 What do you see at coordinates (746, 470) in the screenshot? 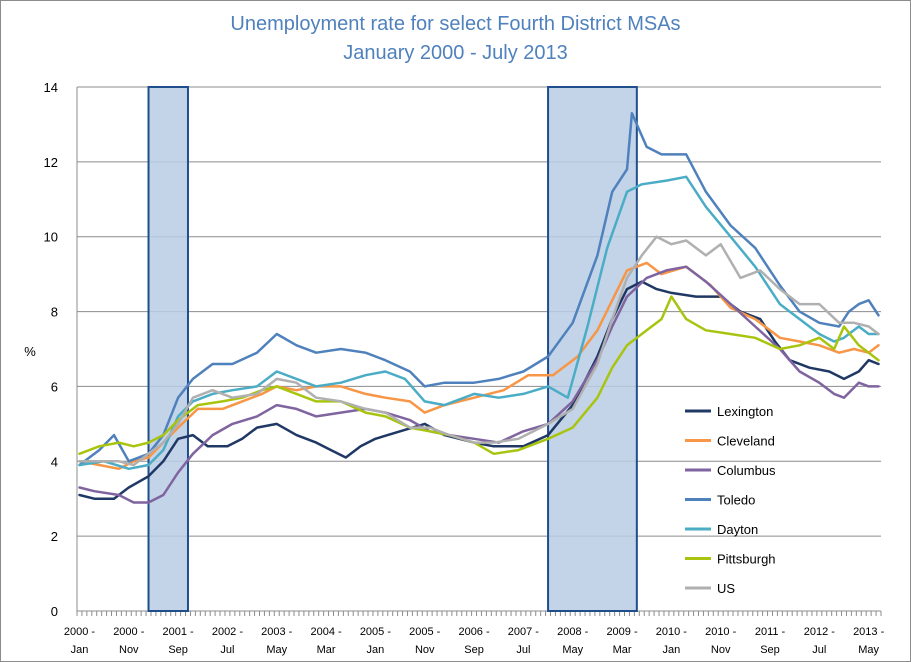
I see `legend-label-columbus: Columbus` at bounding box center [746, 470].